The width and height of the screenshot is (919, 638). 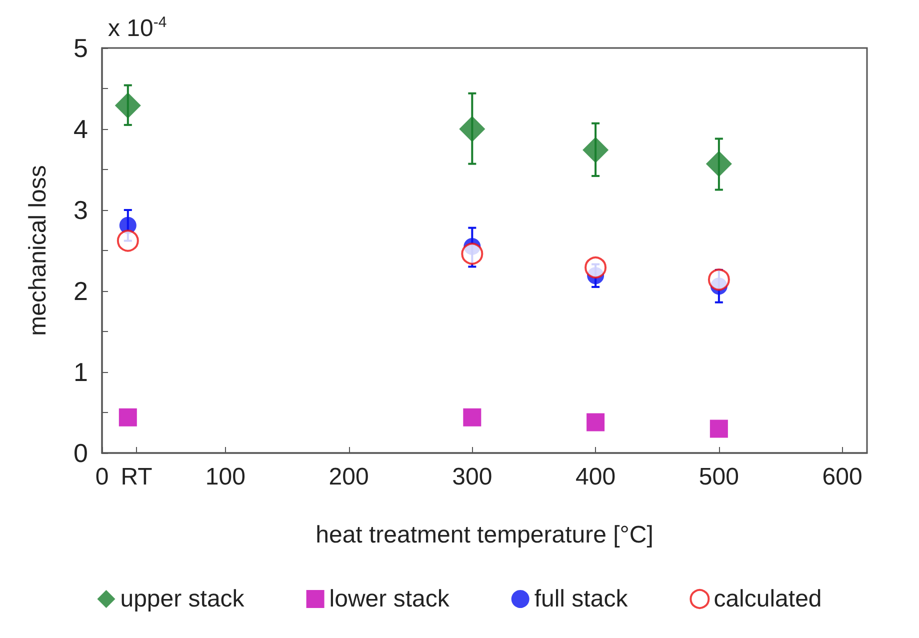 What do you see at coordinates (183, 599) in the screenshot?
I see `legend-label: upper stack` at bounding box center [183, 599].